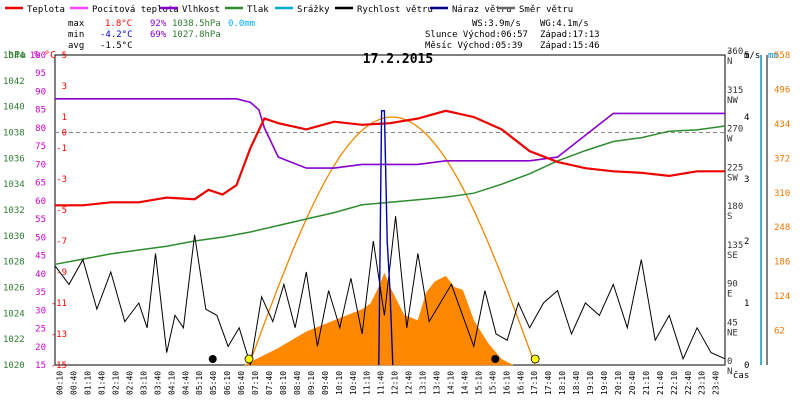 Image resolution: width=800 pixels, height=400 pixels. I want to click on x-tick-label: 11:10, so click(367, 383).